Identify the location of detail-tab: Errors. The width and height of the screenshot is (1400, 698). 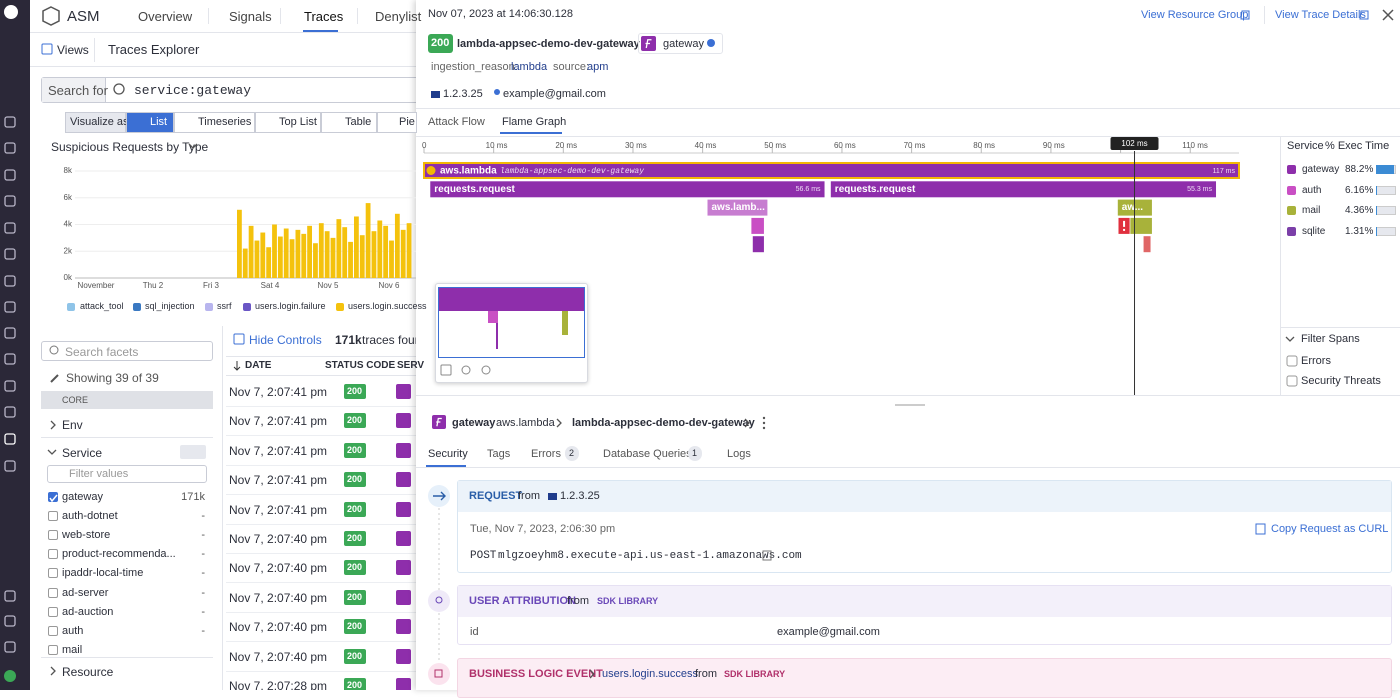
(546, 454).